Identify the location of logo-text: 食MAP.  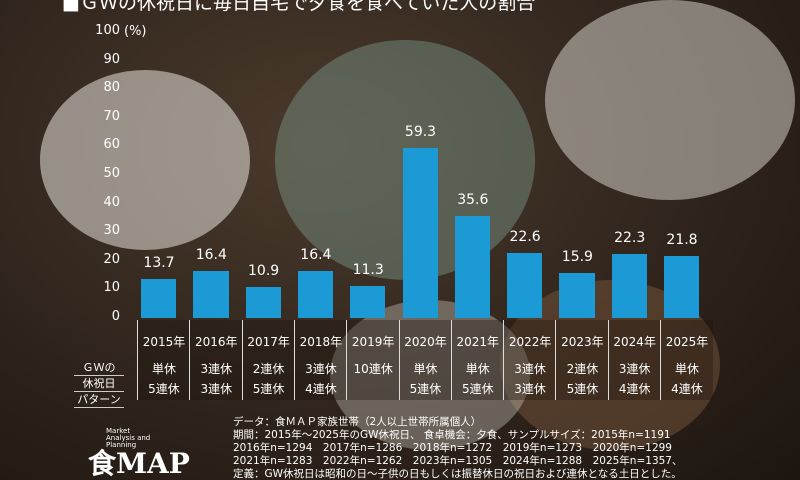
(139, 463).